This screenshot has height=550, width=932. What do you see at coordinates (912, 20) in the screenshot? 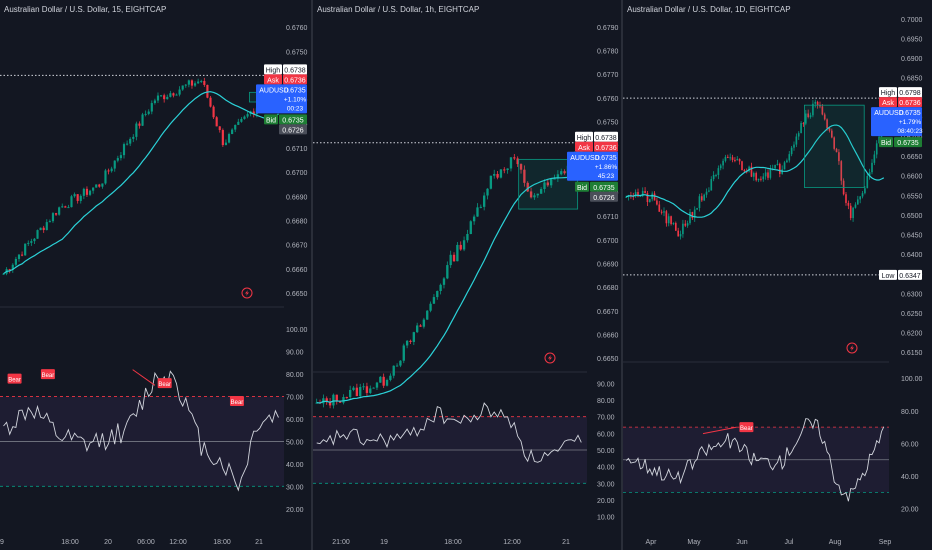
I see `price-axis-tick: 0.7000` at bounding box center [912, 20].